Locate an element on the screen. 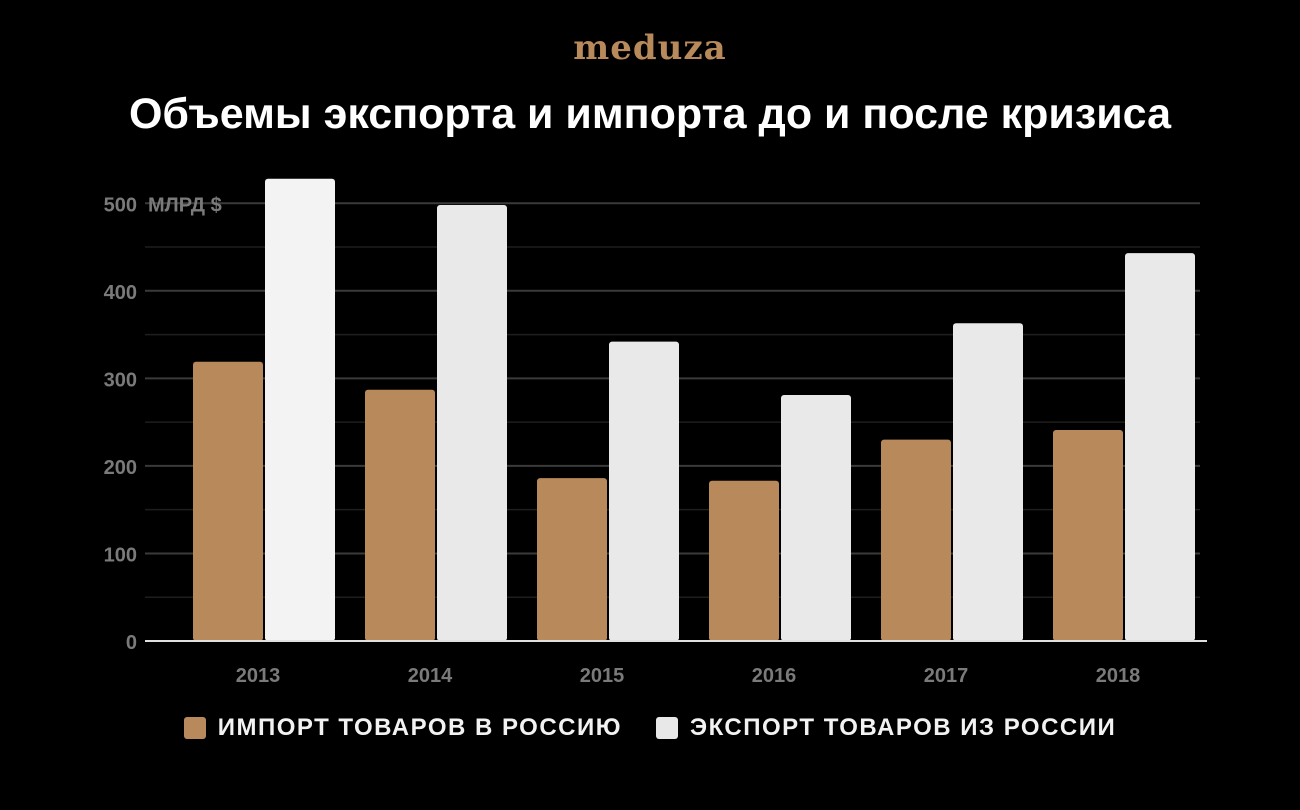 This screenshot has height=810, width=1300. x-tick-label: 2014 is located at coordinates (430, 676).